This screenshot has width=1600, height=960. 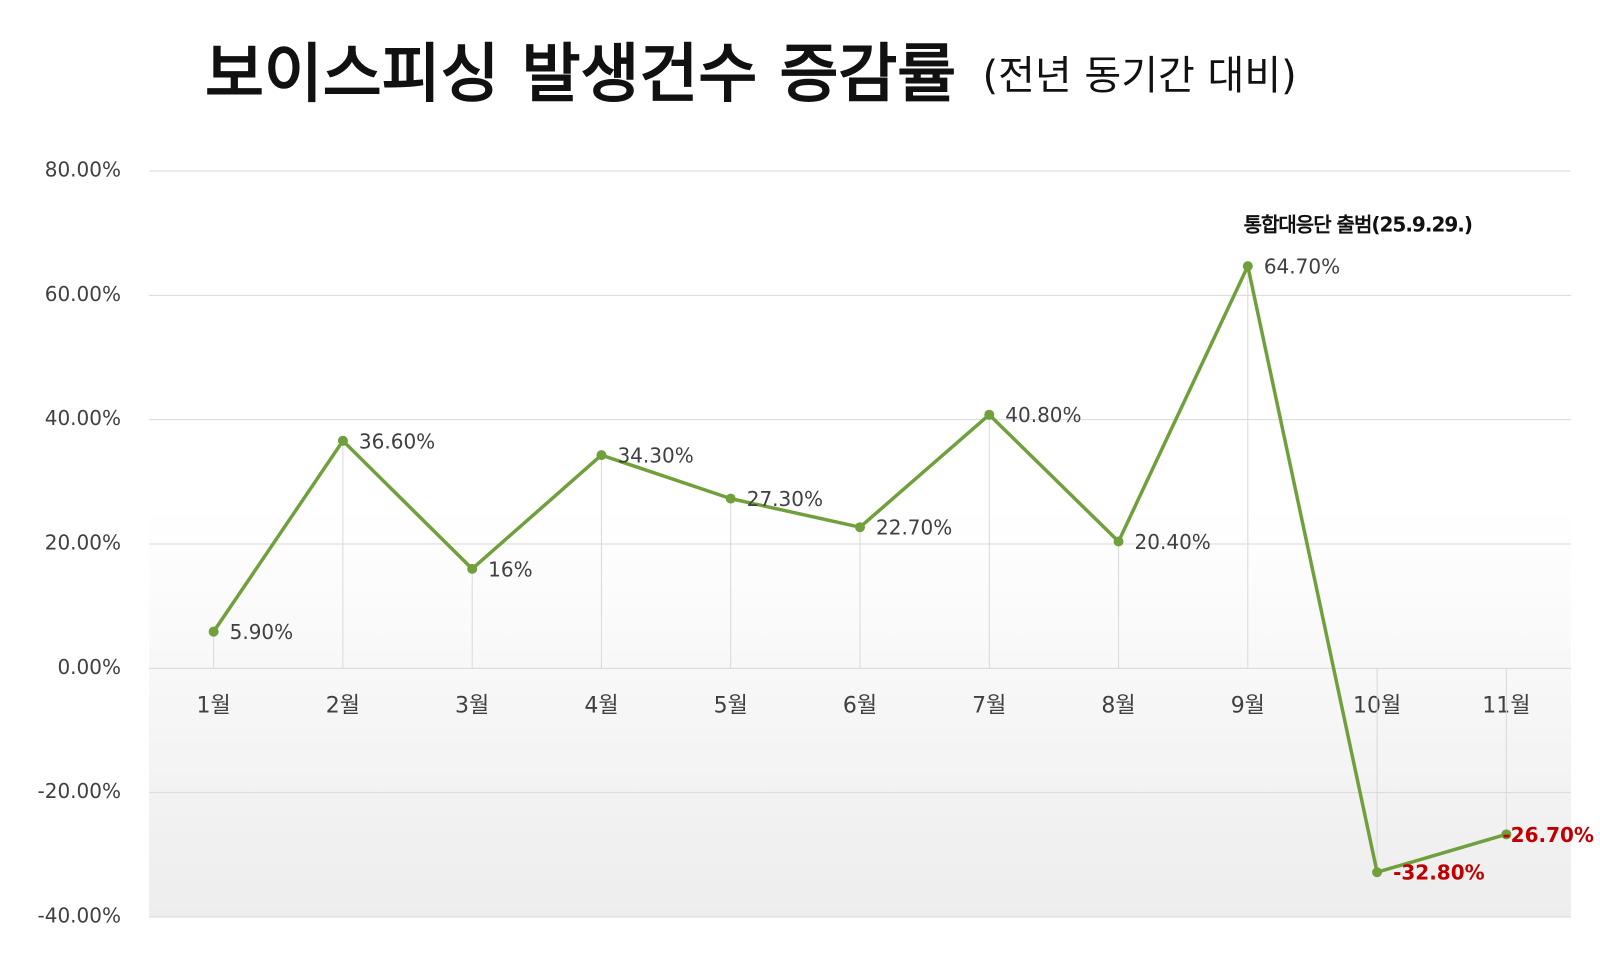 What do you see at coordinates (1439, 873) in the screenshot?
I see `value-label: -32.80%` at bounding box center [1439, 873].